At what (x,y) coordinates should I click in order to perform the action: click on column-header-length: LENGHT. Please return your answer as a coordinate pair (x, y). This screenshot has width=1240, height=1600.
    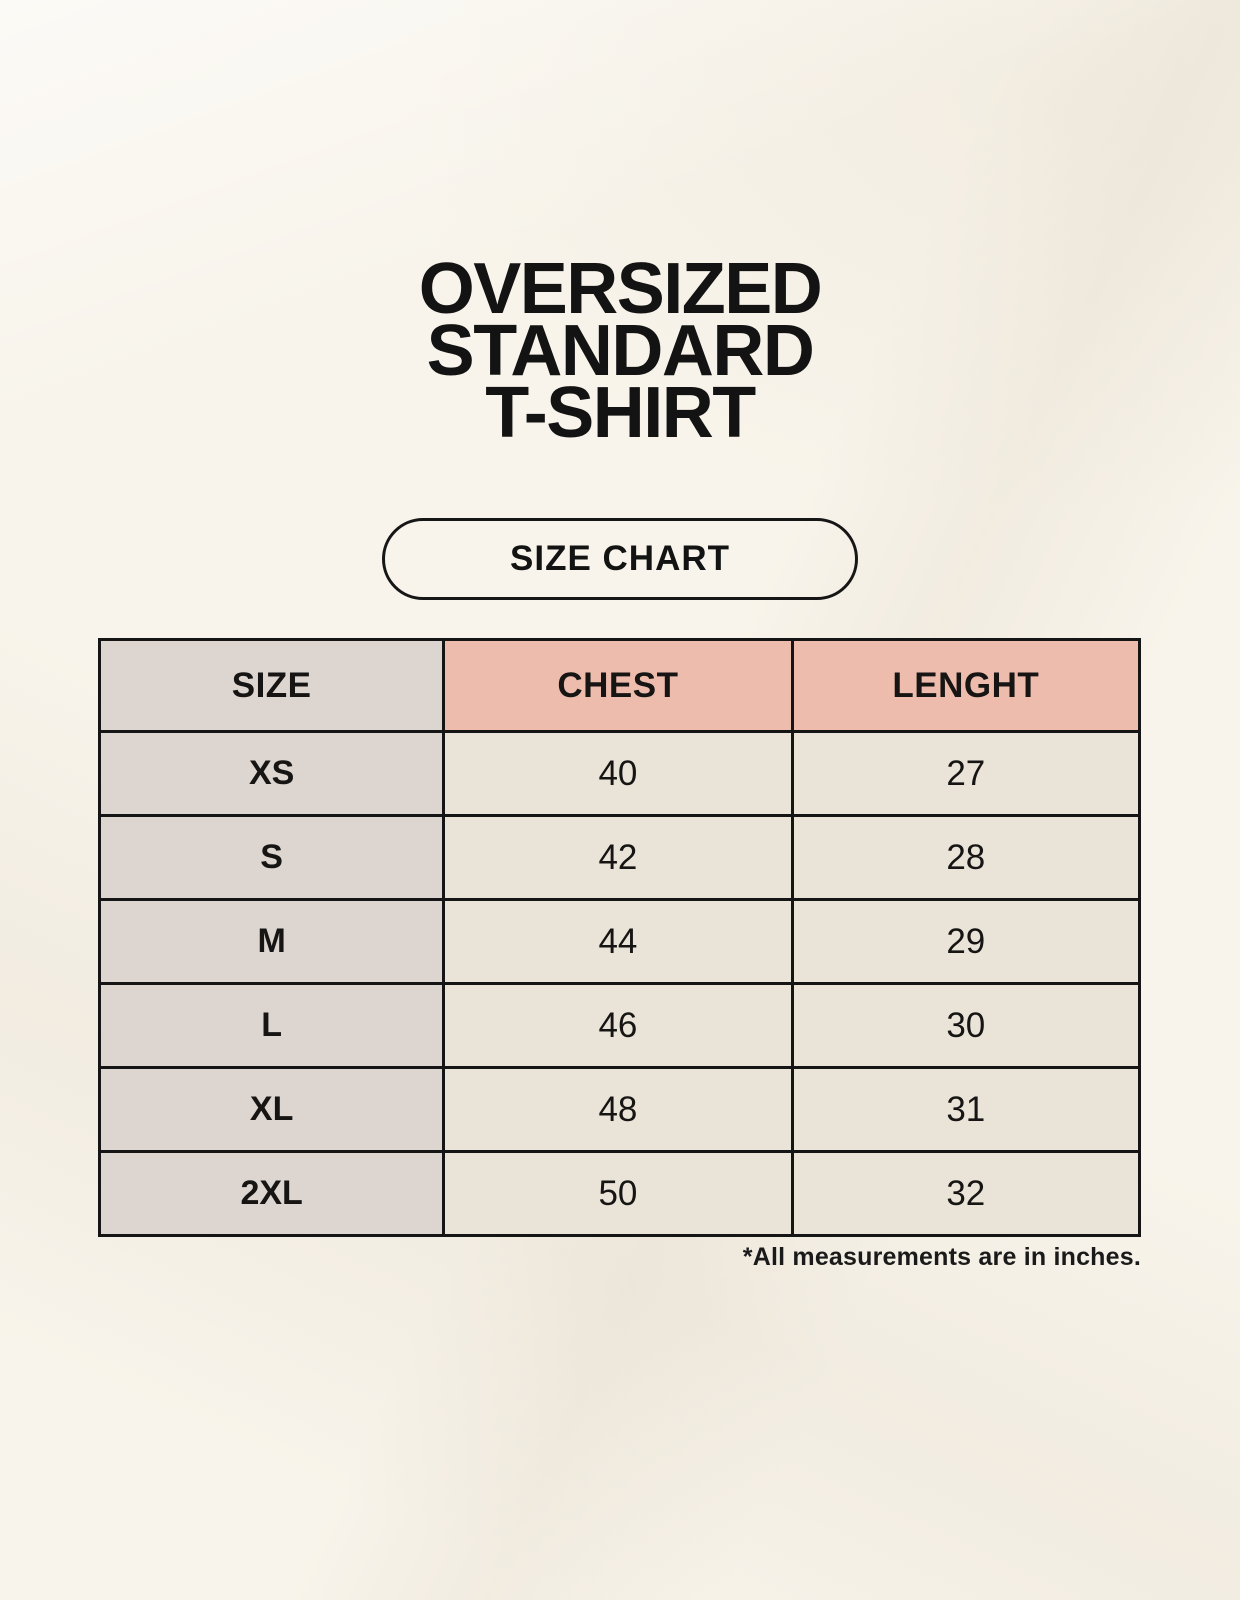
    Looking at the image, I should click on (966, 685).